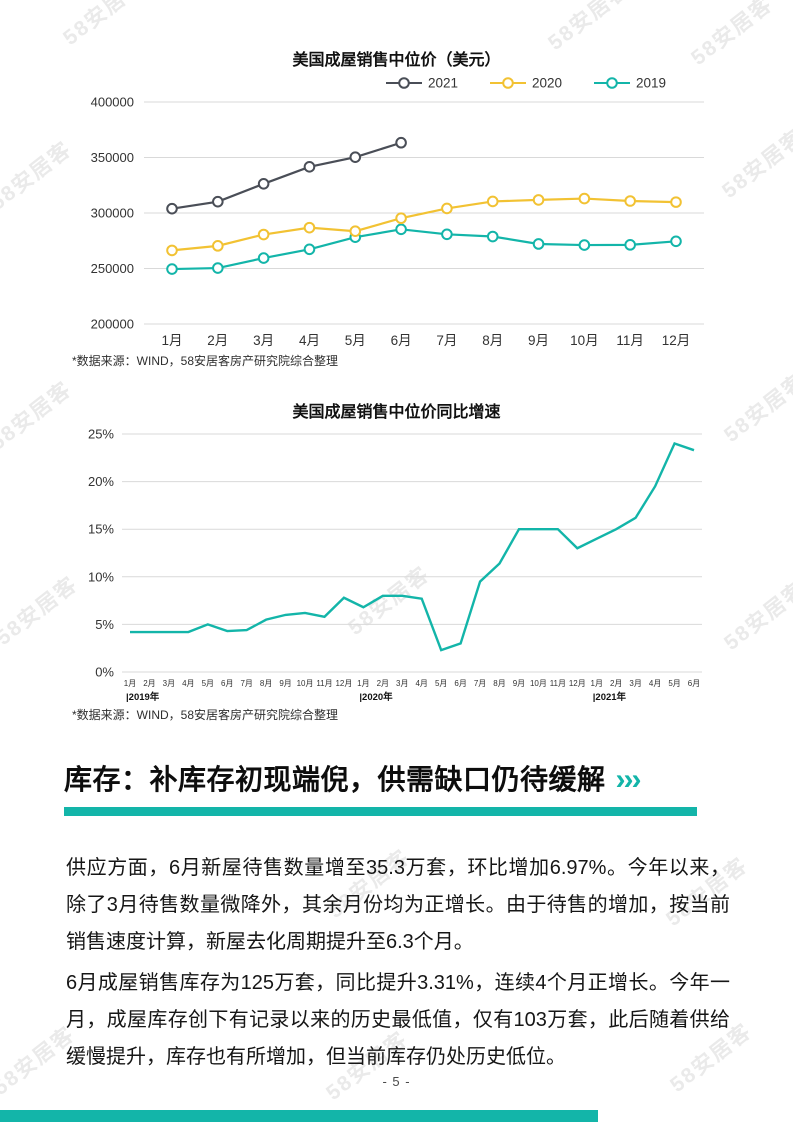 The width and height of the screenshot is (793, 1122). What do you see at coordinates (112, 213) in the screenshot?
I see `y-axis-label: 300000` at bounding box center [112, 213].